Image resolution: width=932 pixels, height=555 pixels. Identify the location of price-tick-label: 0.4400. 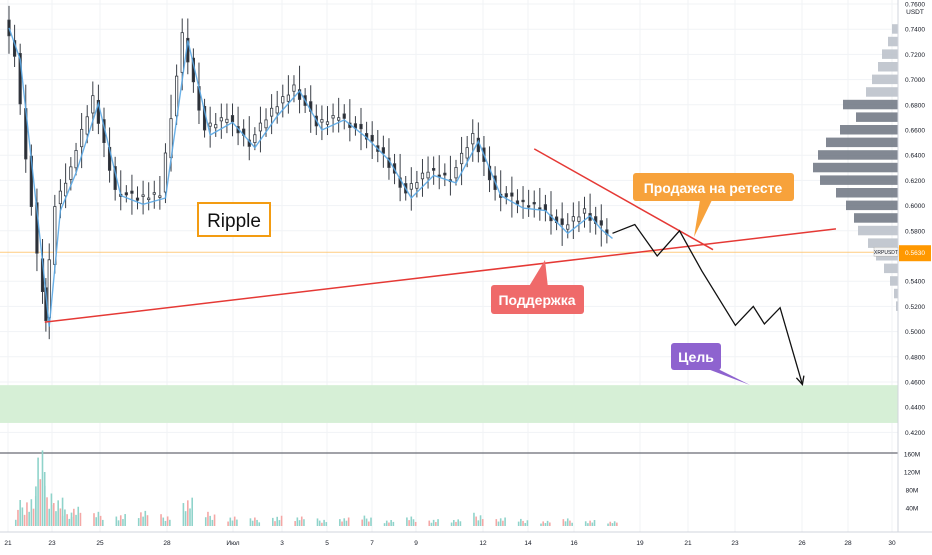
(915, 408).